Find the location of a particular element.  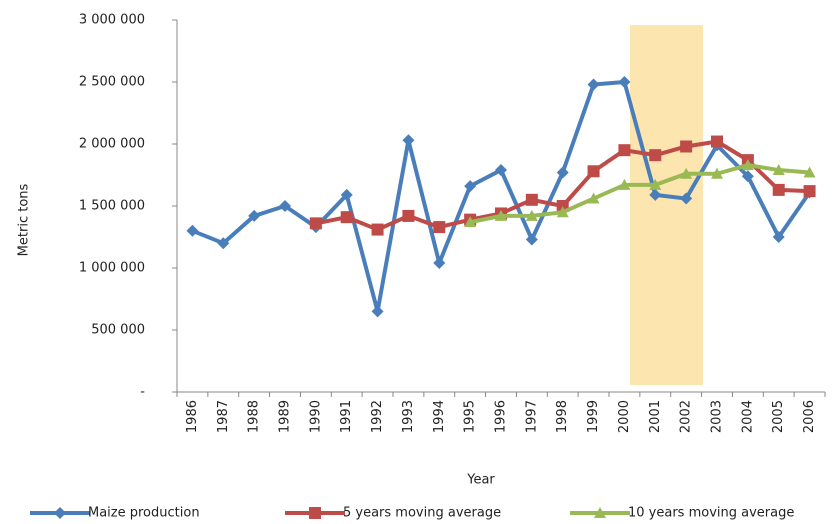

x-tick-label: 2004 is located at coordinates (747, 416).